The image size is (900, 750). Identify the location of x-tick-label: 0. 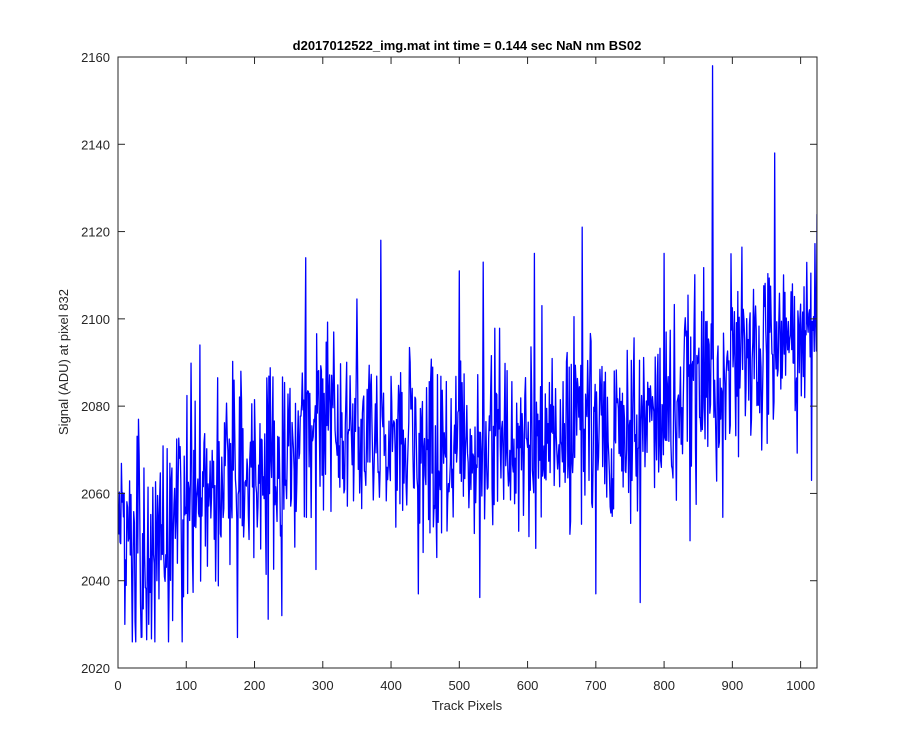
(117, 685).